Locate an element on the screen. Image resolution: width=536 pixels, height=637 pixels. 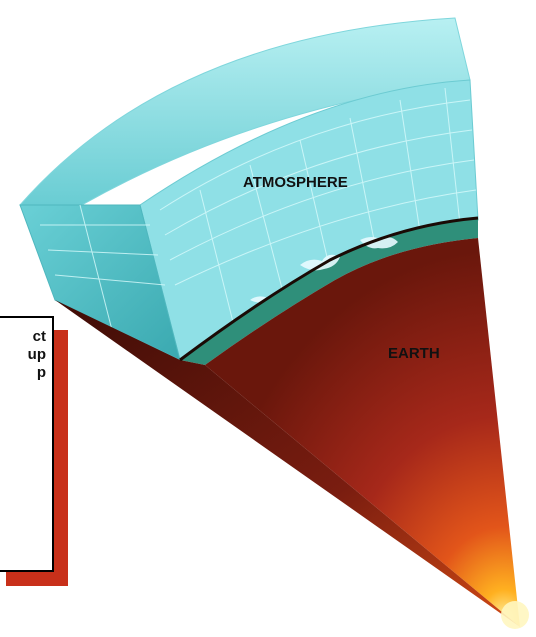
cloud-patches is located at coordinates (324, 270).